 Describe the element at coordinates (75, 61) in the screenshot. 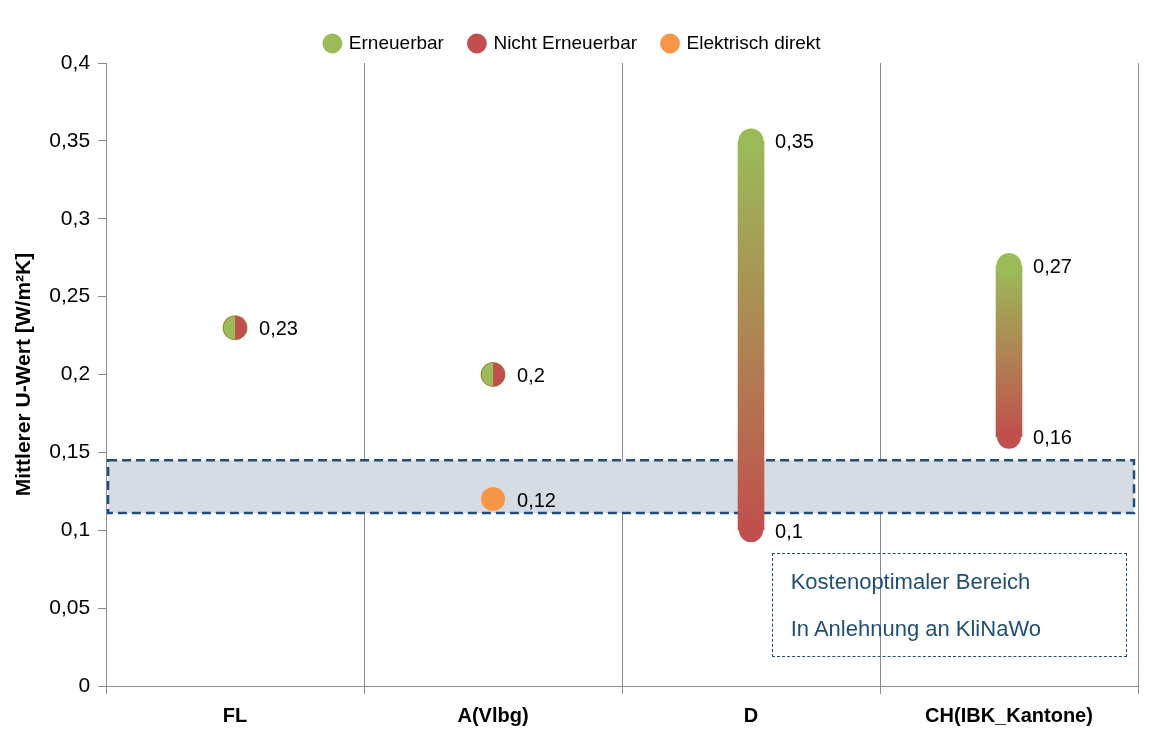

I see `y-tick-label: 0,4` at that location.